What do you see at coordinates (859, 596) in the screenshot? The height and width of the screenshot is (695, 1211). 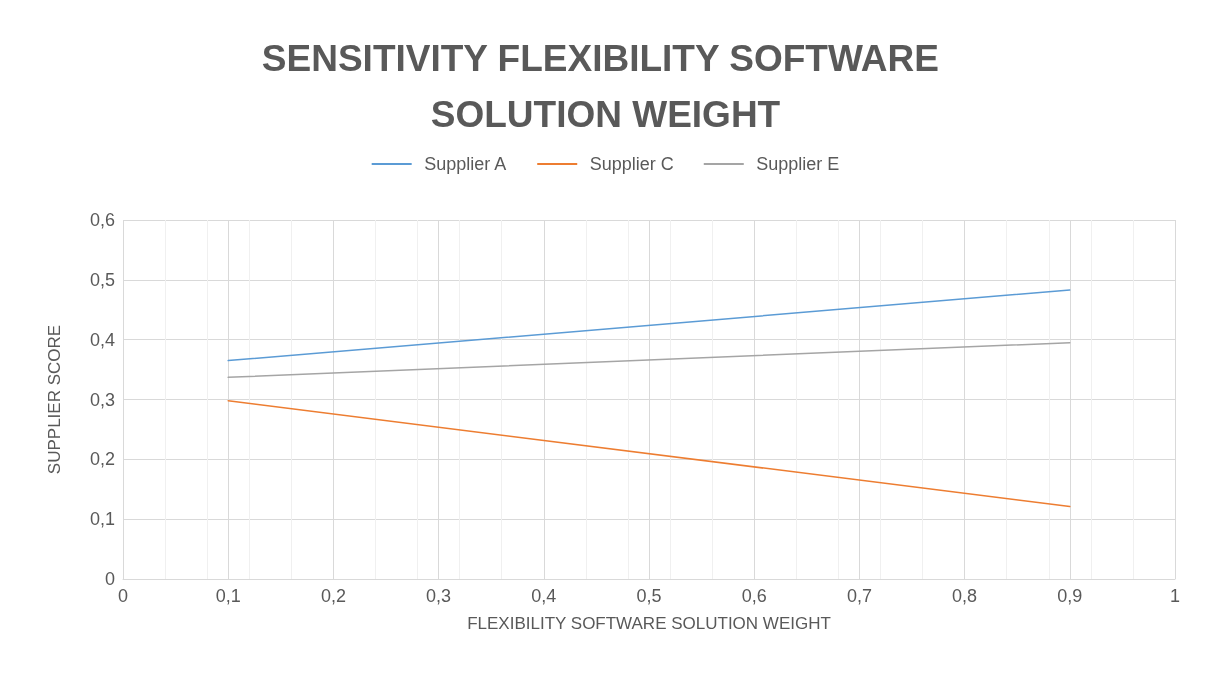 I see `x-tick-label: 0,7` at bounding box center [859, 596].